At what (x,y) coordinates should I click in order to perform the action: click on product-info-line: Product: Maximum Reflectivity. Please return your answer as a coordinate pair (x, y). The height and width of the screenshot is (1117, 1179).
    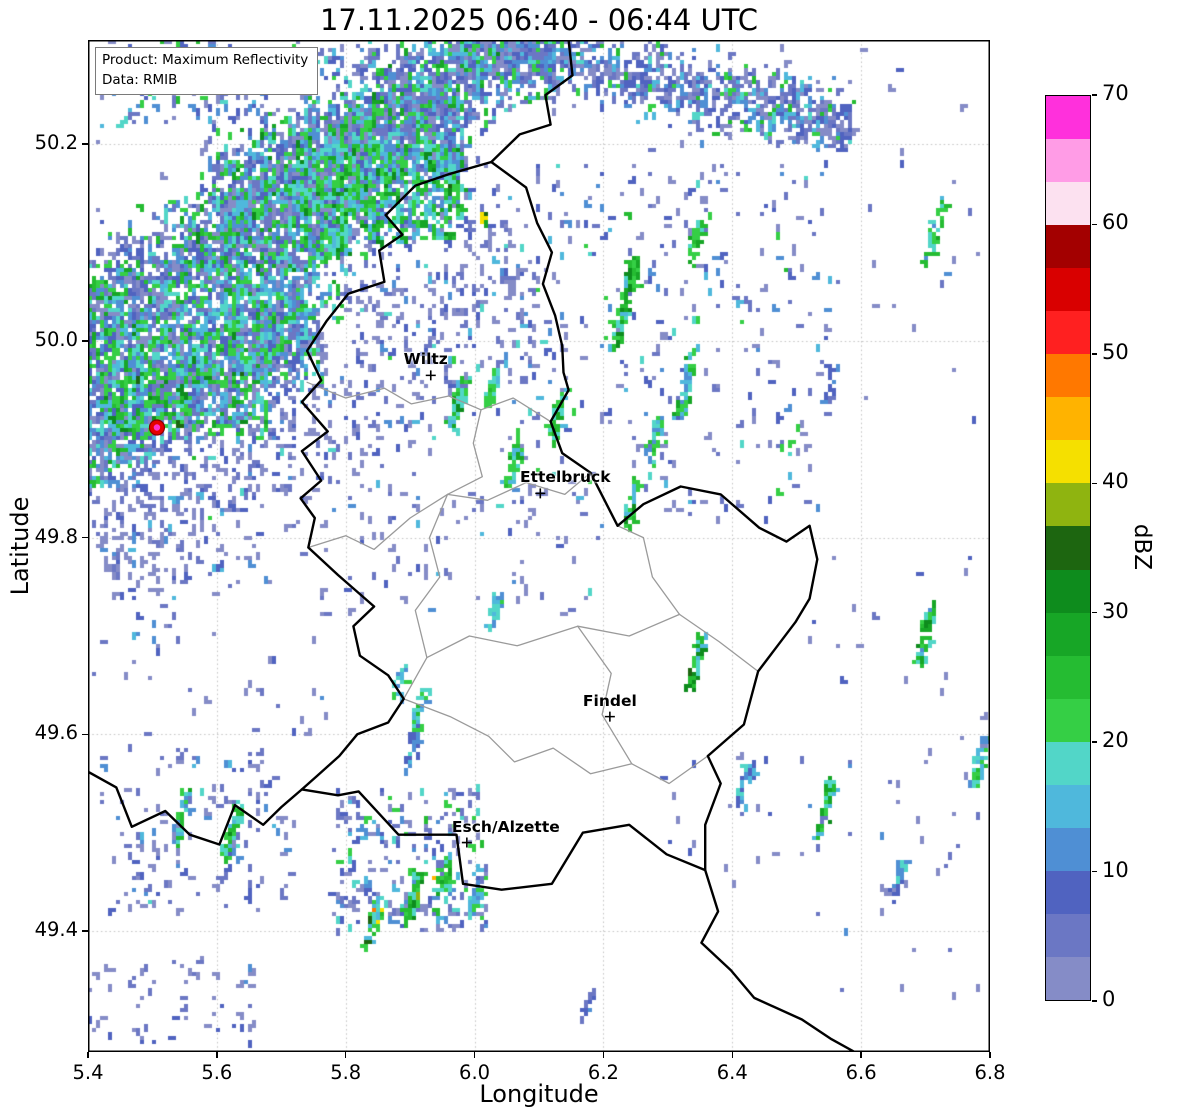
    Looking at the image, I should click on (205, 60).